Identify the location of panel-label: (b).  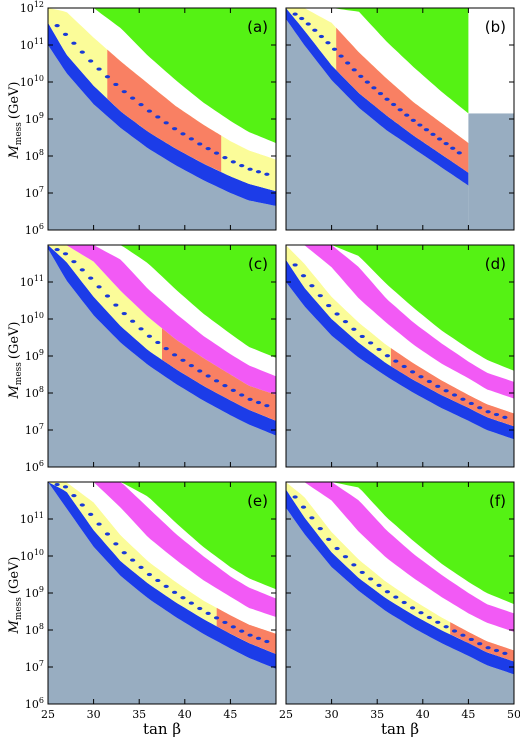
(495, 27).